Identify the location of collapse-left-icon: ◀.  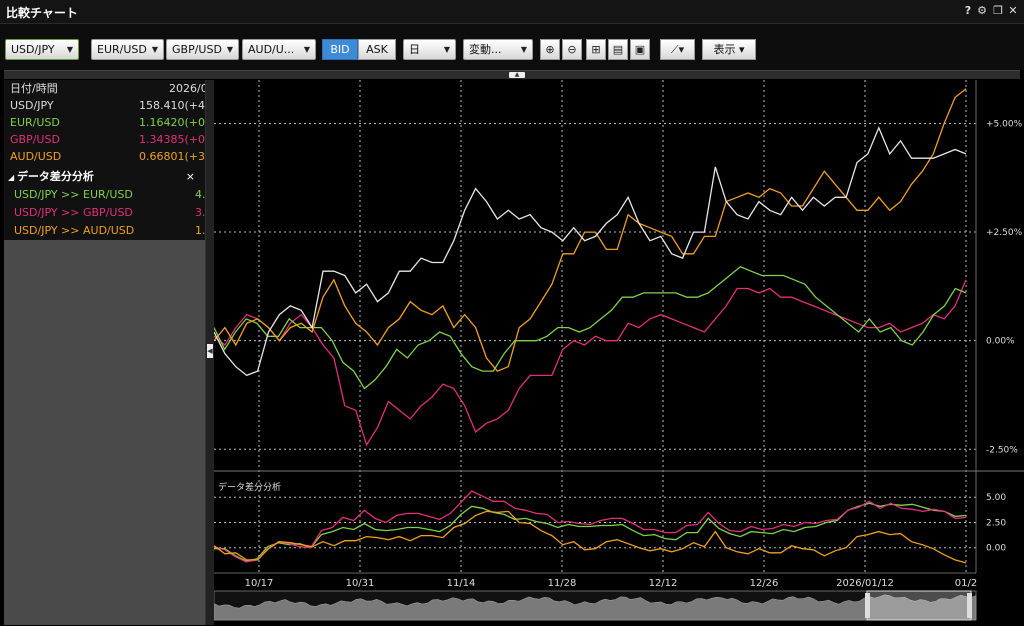
(210, 351).